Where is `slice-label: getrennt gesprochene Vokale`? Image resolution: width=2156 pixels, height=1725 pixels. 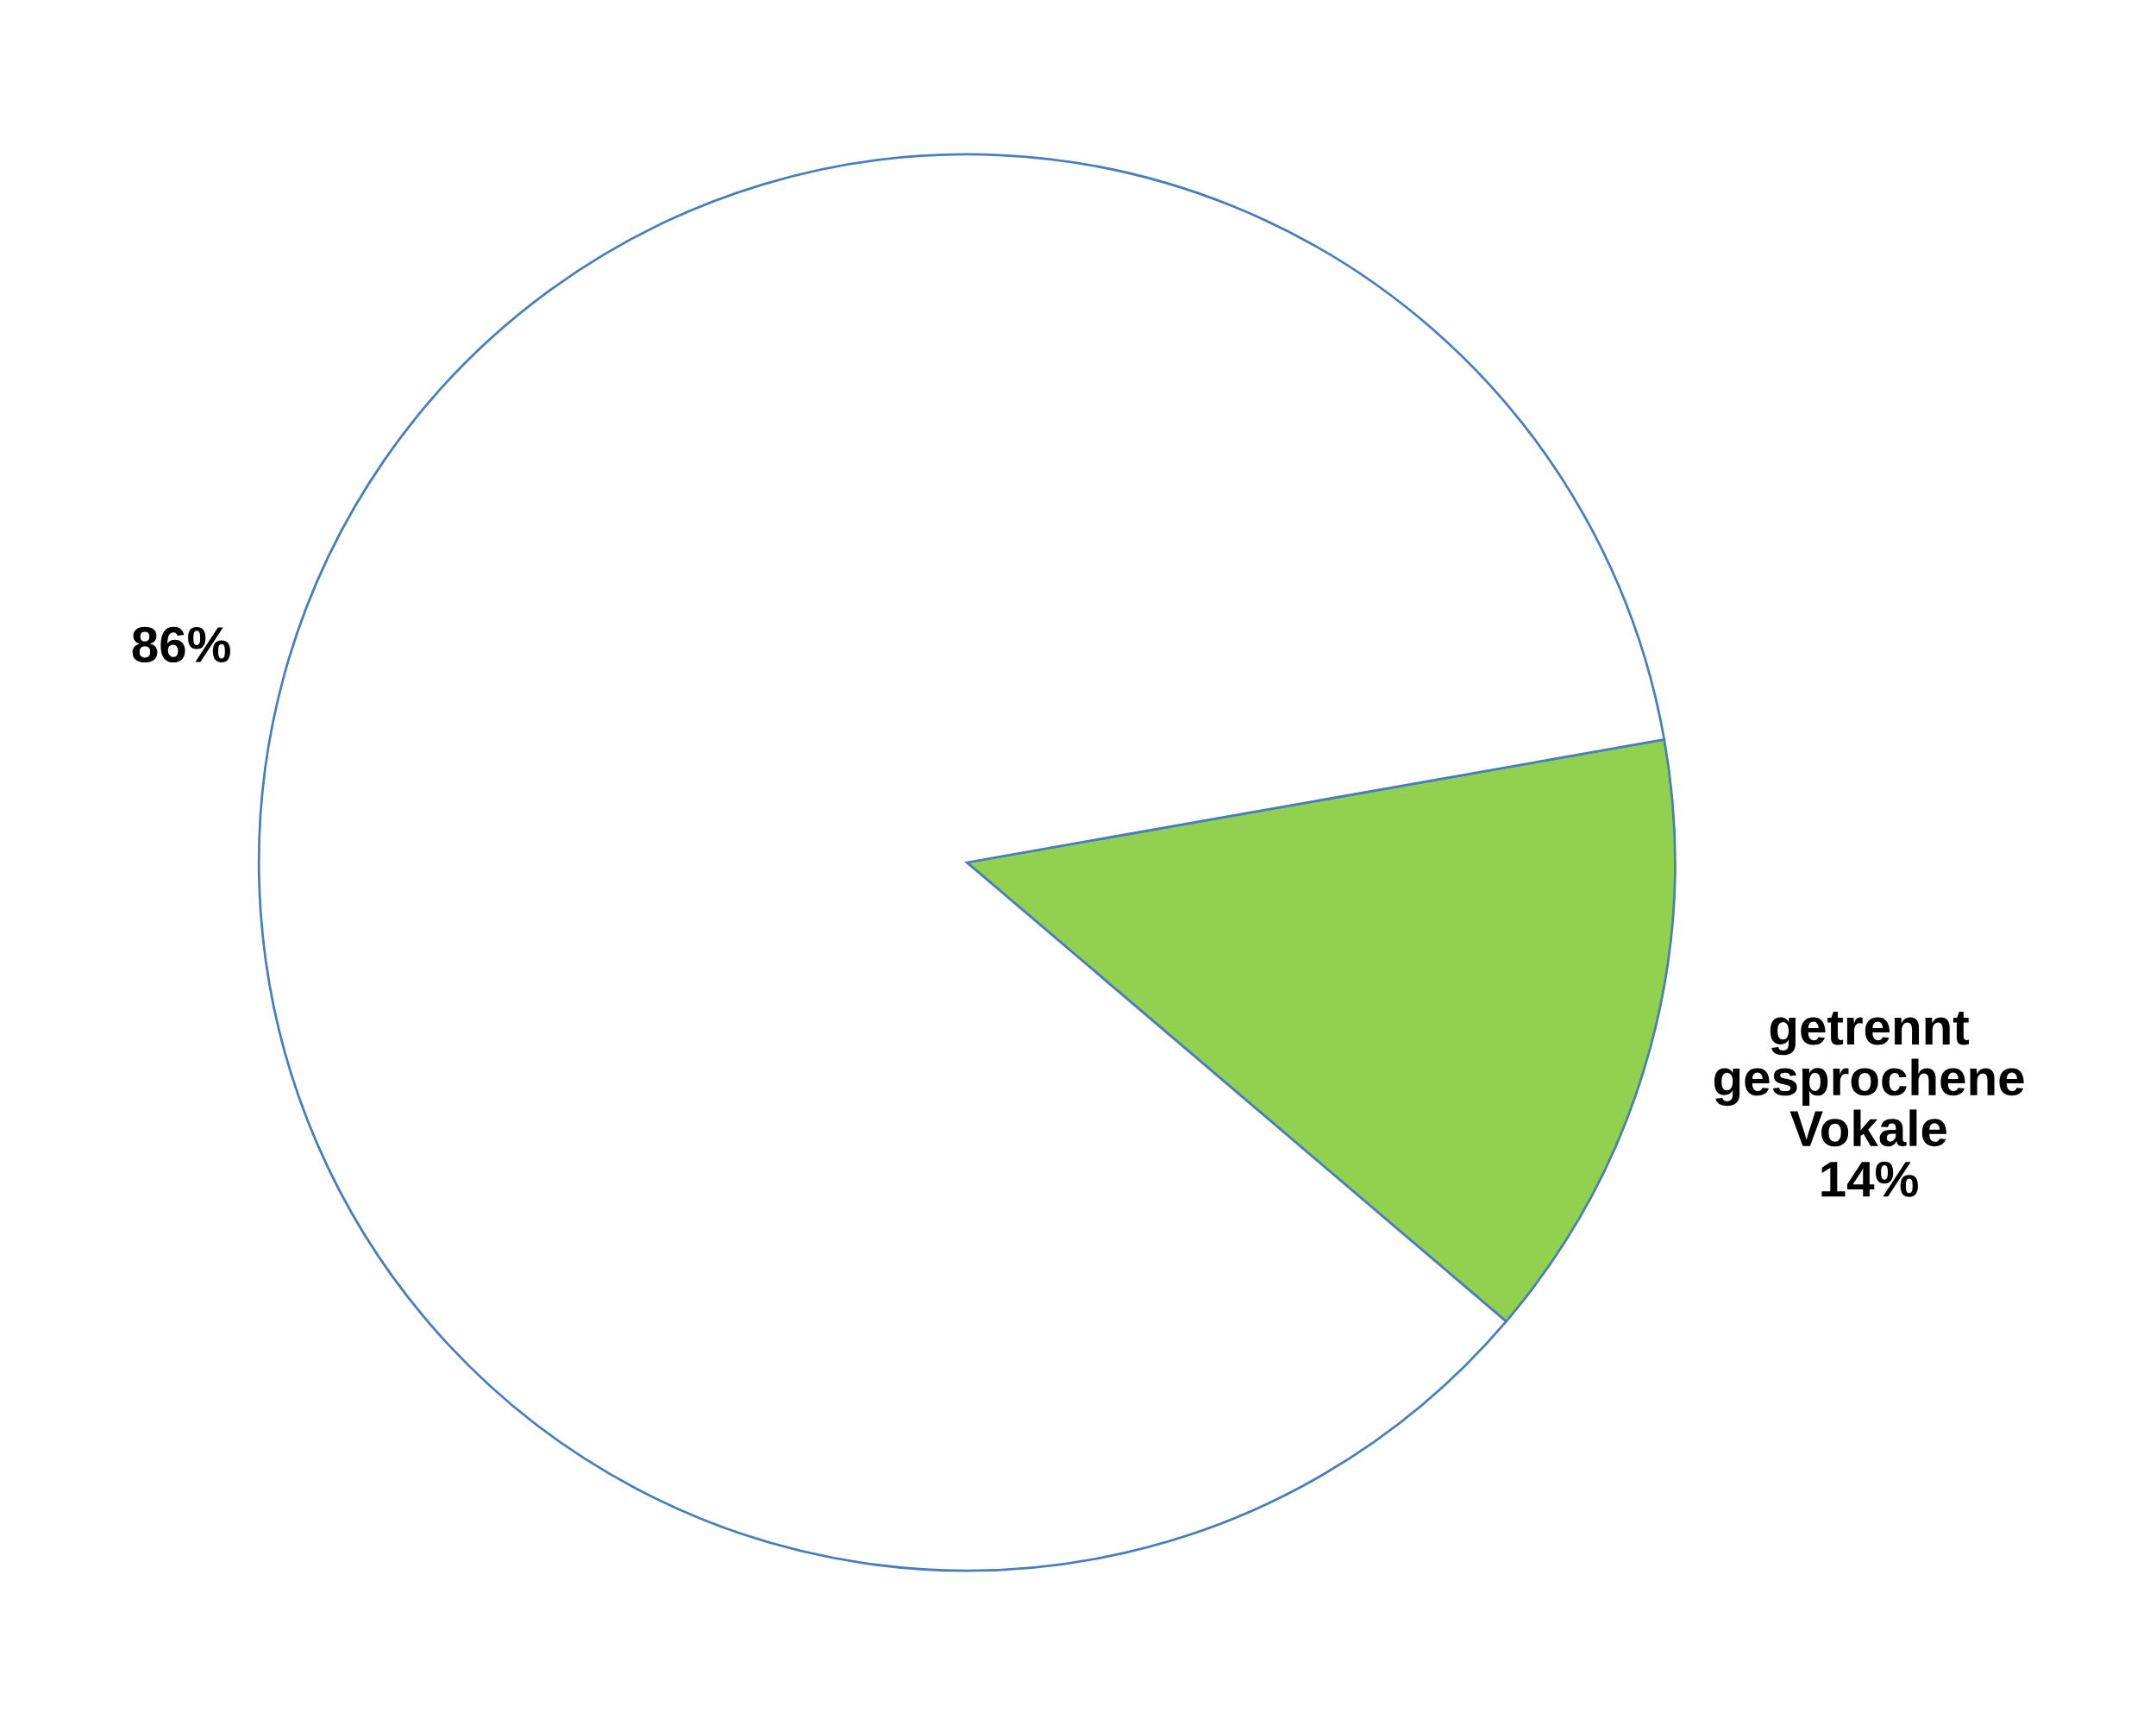
slice-label: getrennt gesprochene Vokale is located at coordinates (1869, 1079).